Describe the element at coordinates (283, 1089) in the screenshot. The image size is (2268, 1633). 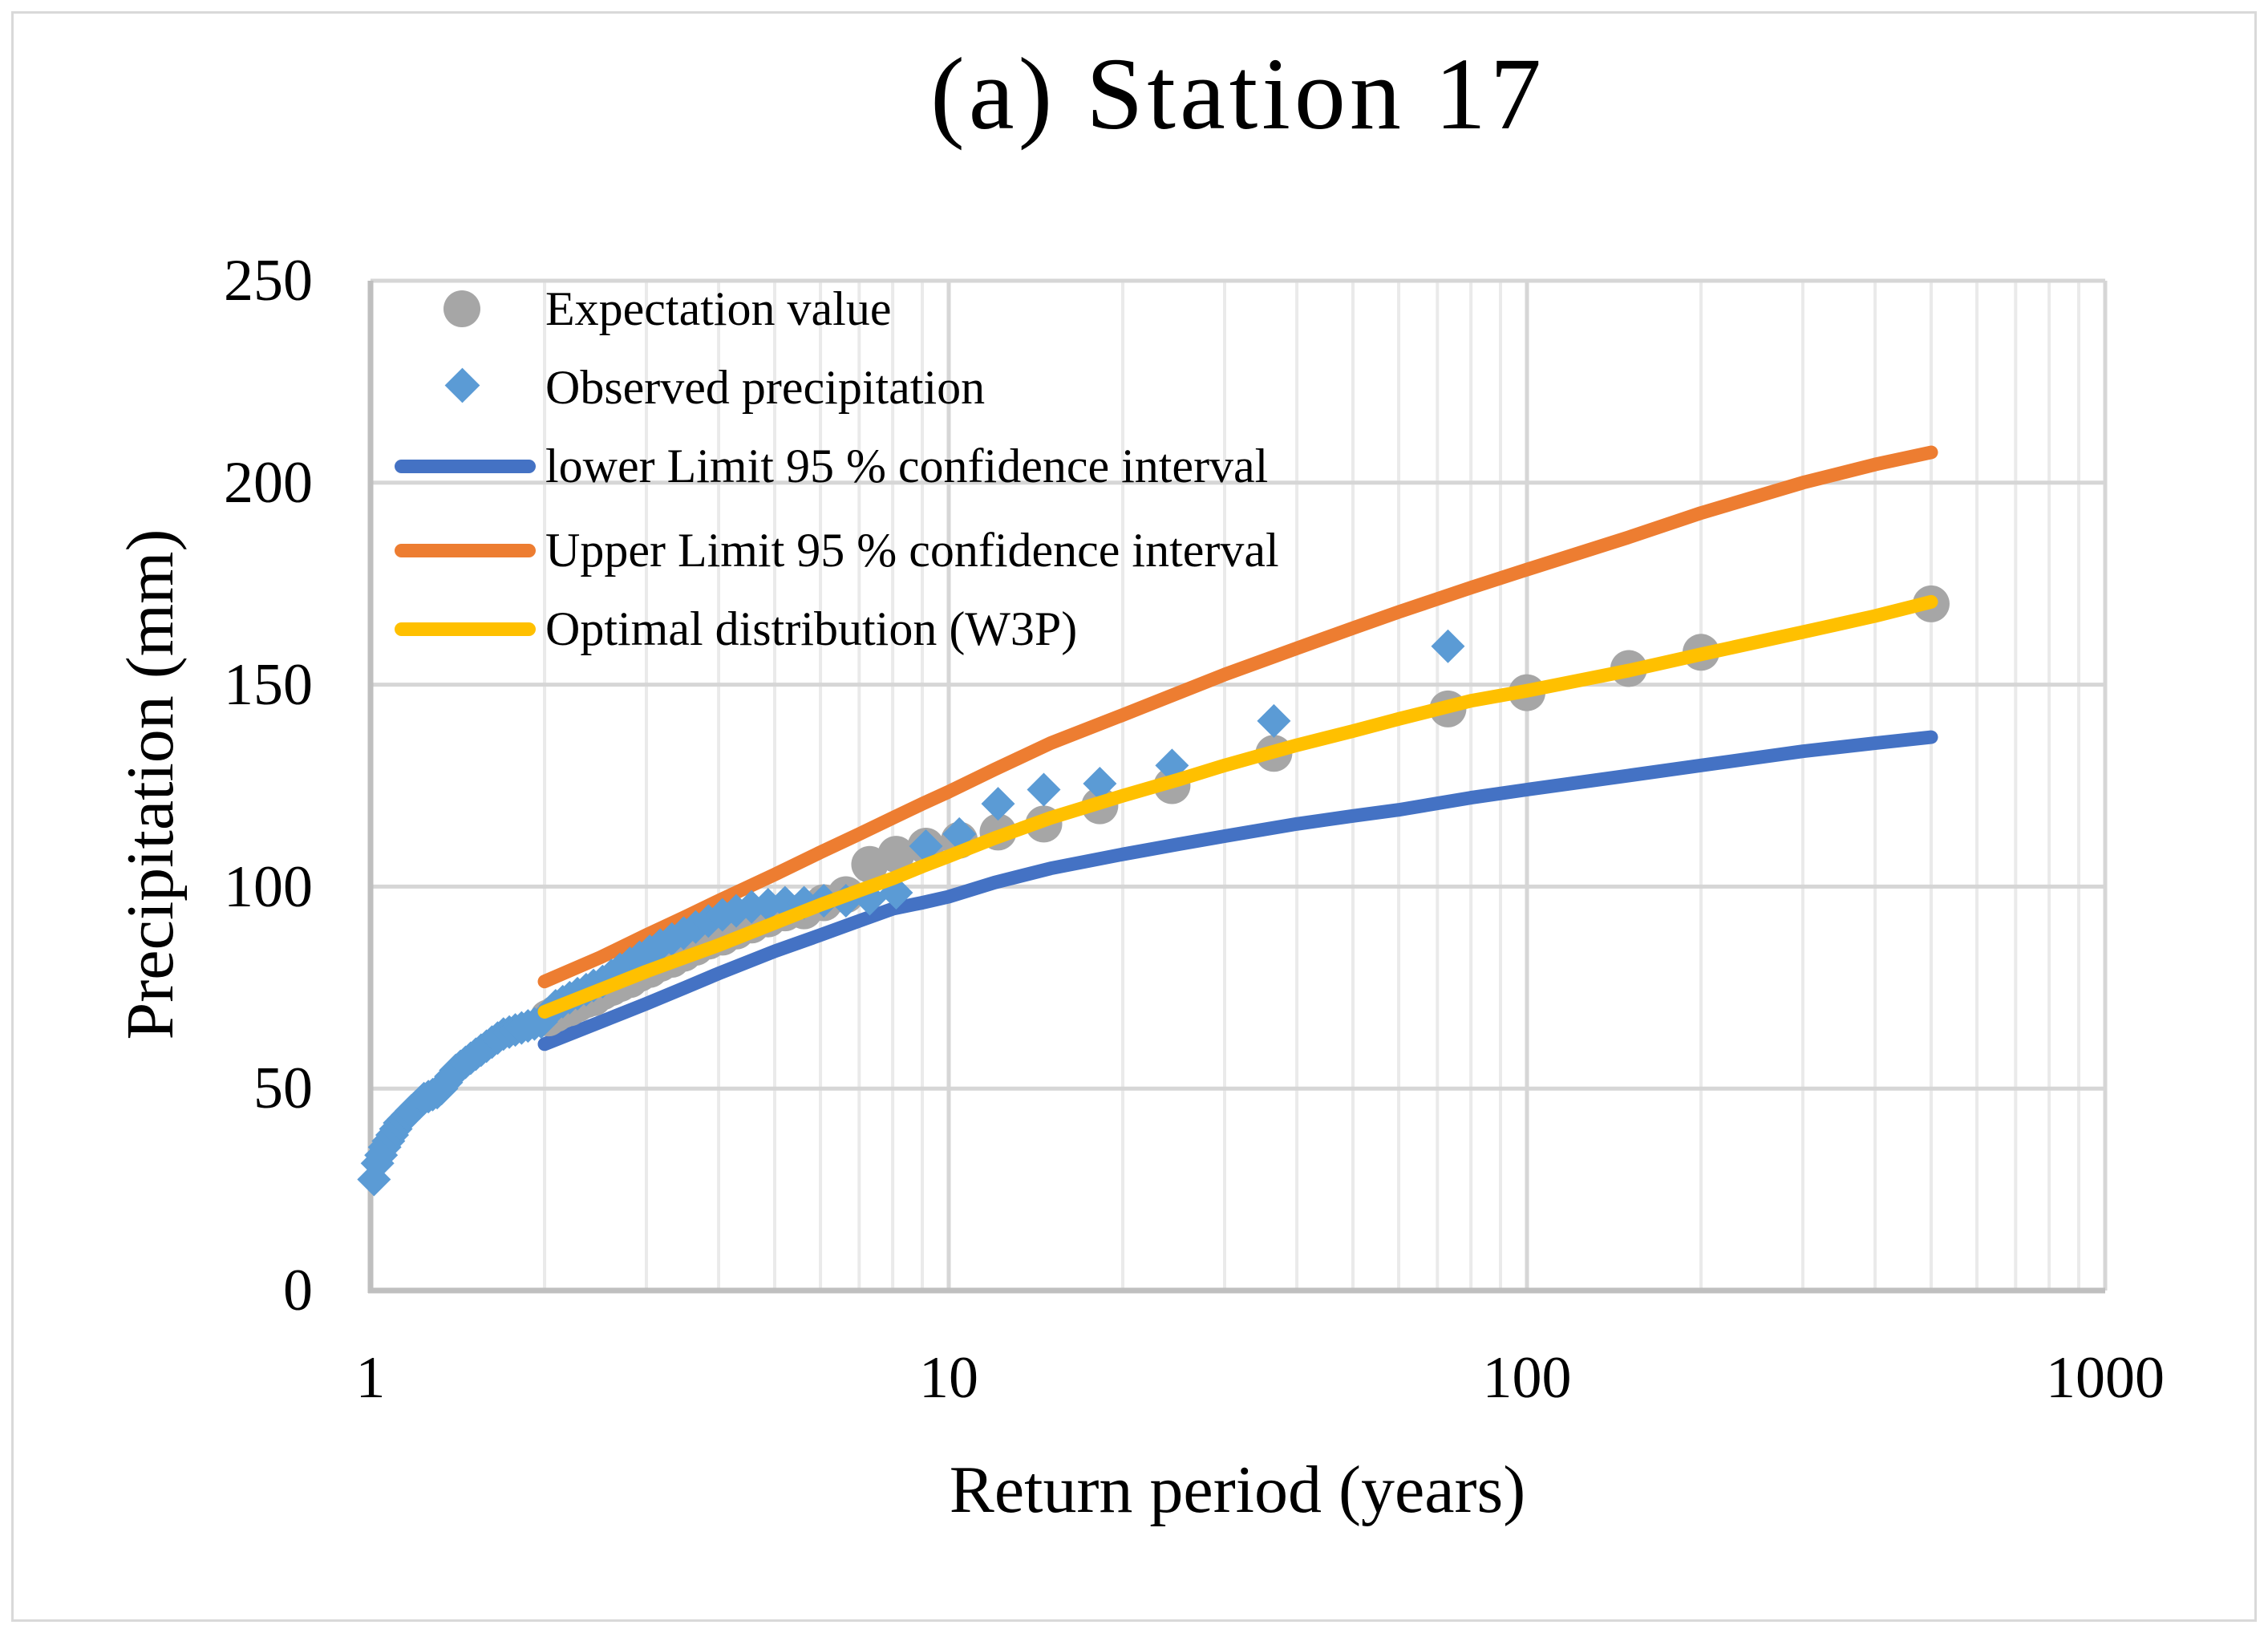
I see `y-tick-50: 50` at that location.